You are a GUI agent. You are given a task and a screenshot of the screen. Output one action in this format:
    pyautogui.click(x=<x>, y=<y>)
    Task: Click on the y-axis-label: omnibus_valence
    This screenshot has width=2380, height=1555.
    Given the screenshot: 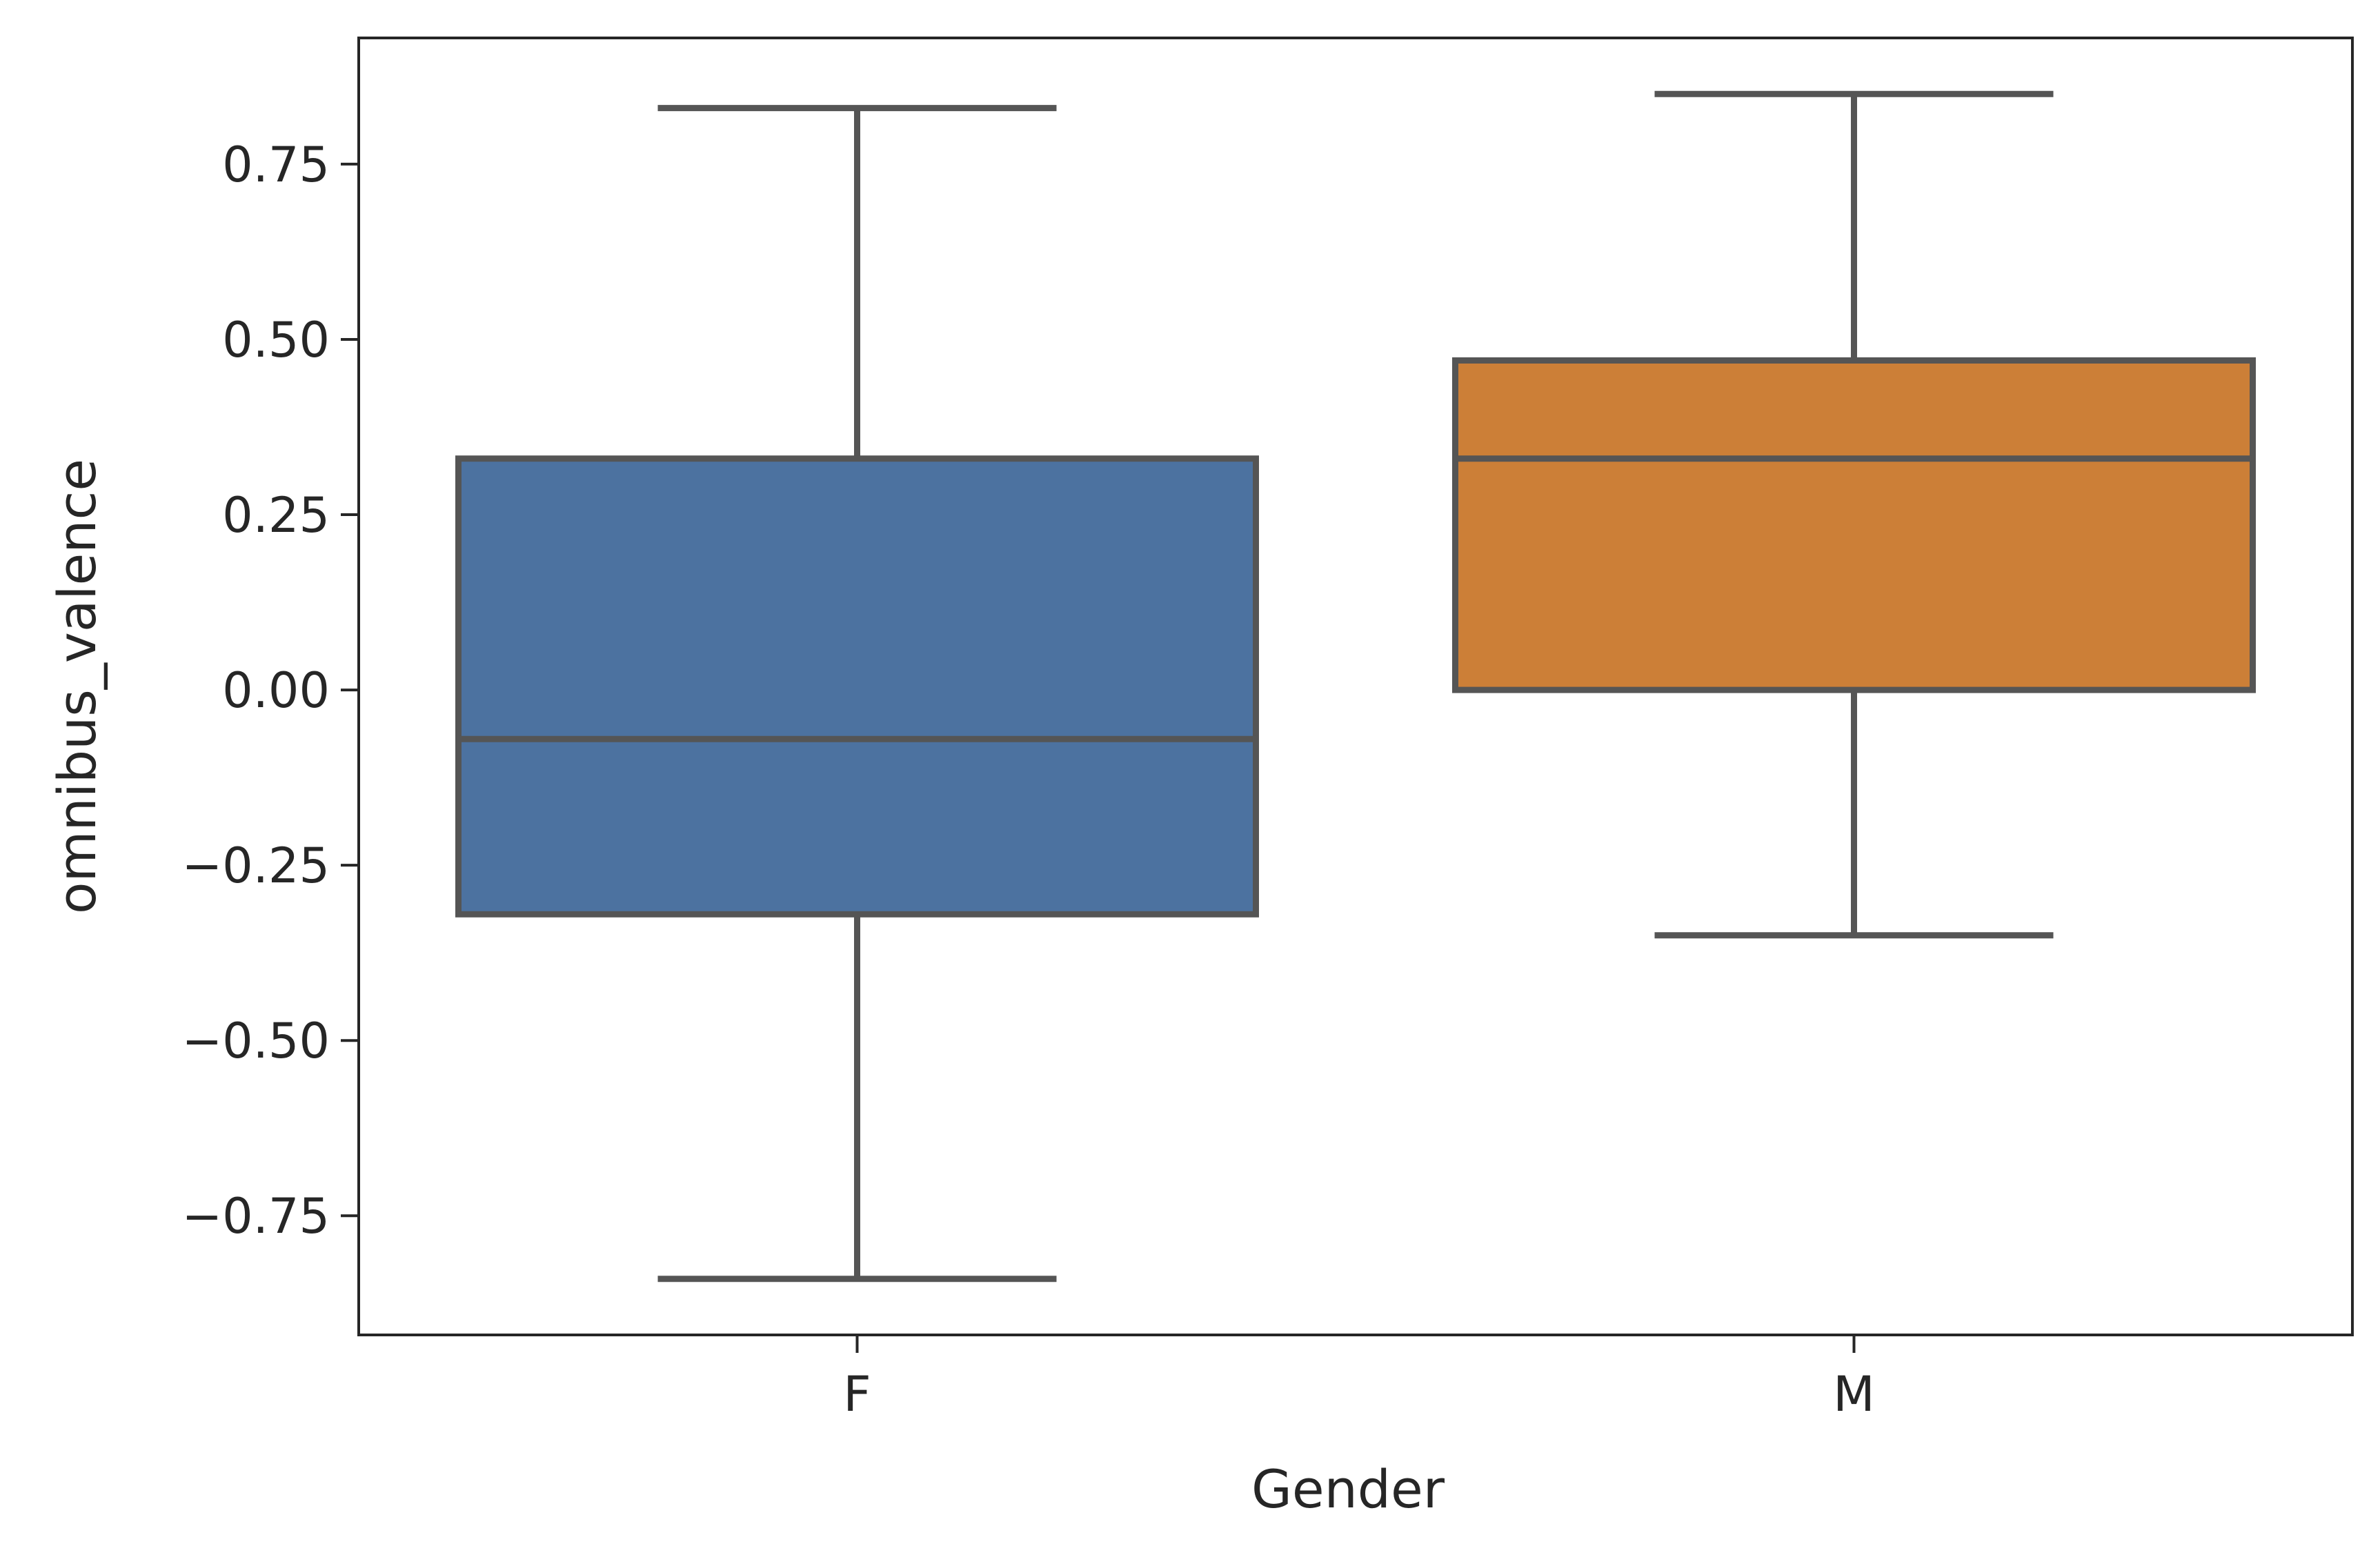 What is the action you would take?
    pyautogui.click(x=77, y=686)
    